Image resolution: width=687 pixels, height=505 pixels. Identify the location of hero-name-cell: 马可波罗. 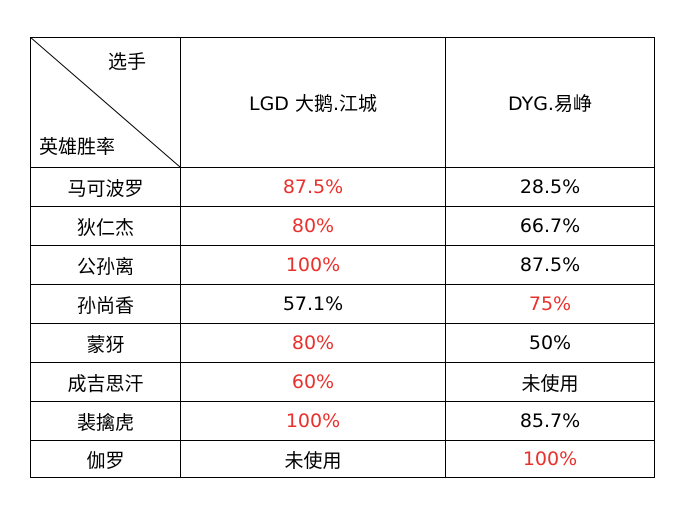
(105, 188).